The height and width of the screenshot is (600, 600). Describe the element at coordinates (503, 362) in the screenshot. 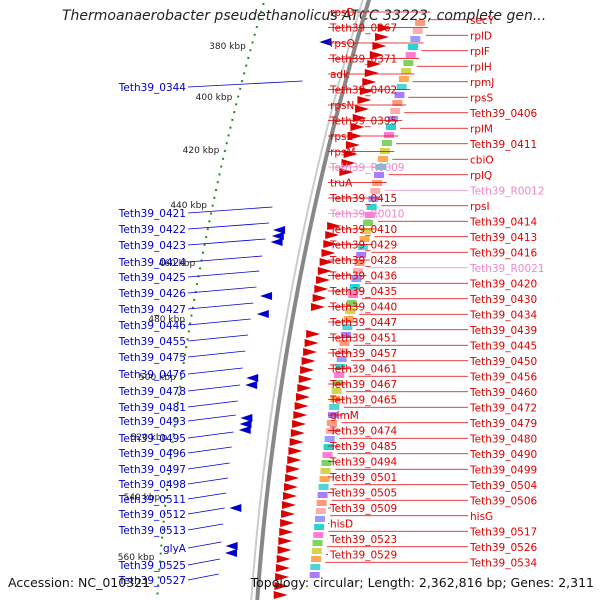

I see `forward-gene-label: Teth39_0450` at that location.